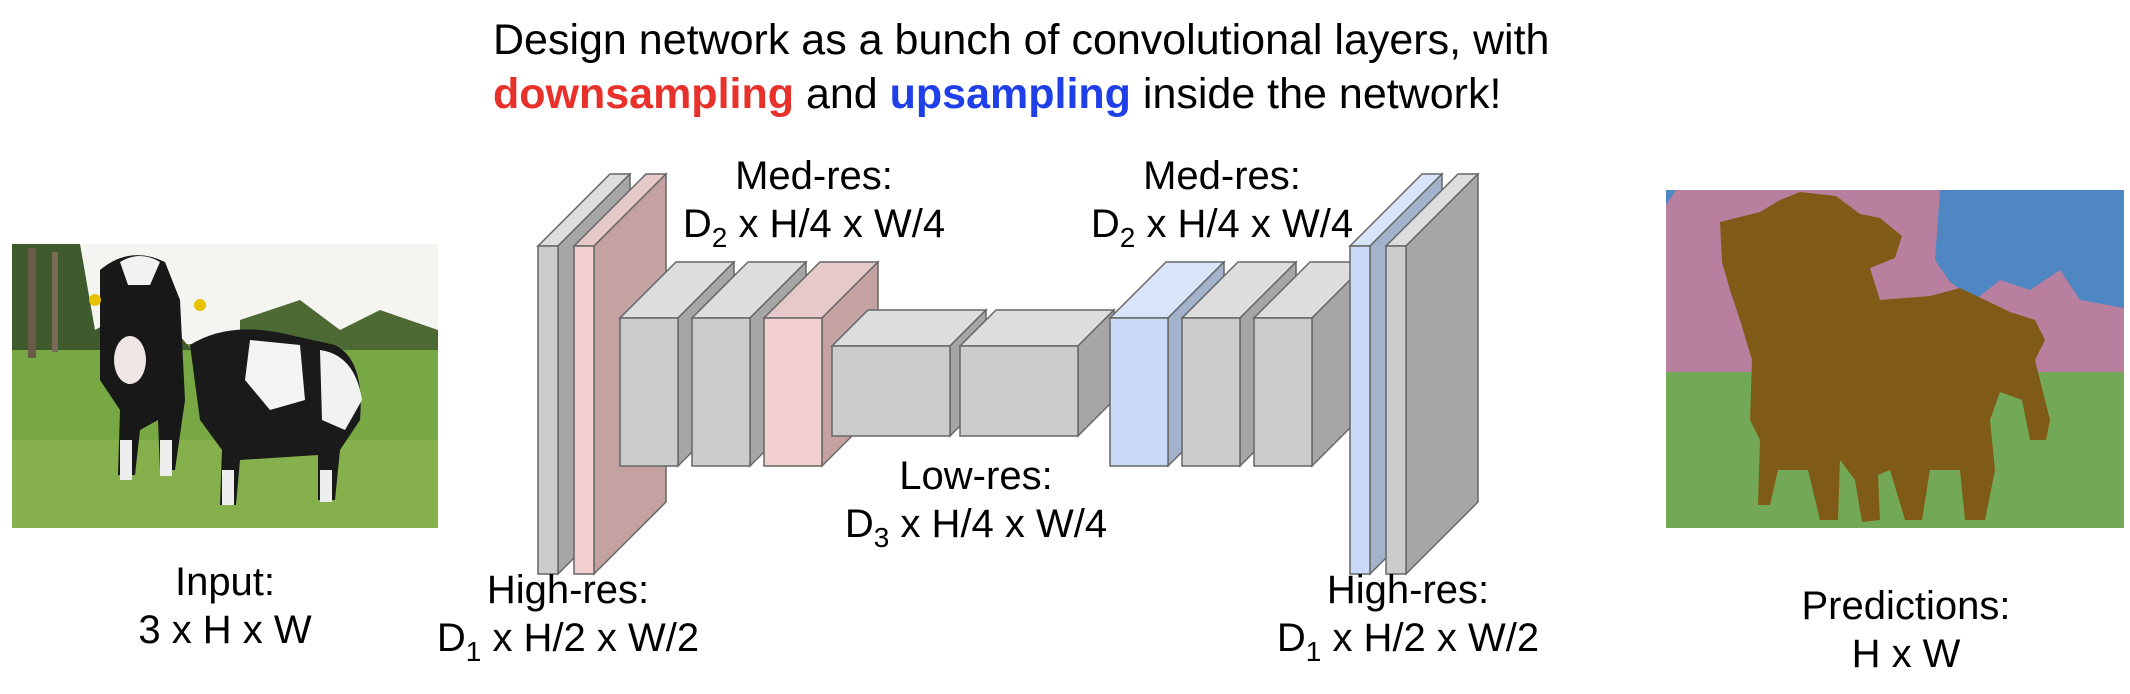 The image size is (2130, 694). What do you see at coordinates (568, 641) in the screenshot?
I see `highres-left-dims: D1 x H/2 x W/2` at bounding box center [568, 641].